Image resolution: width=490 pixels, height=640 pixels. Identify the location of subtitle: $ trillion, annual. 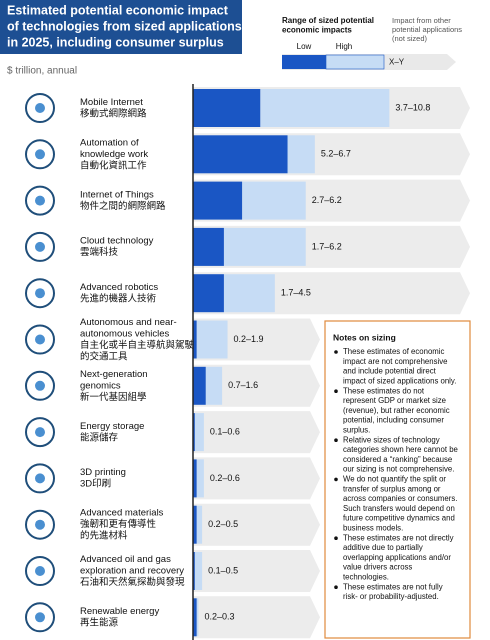
(42, 71).